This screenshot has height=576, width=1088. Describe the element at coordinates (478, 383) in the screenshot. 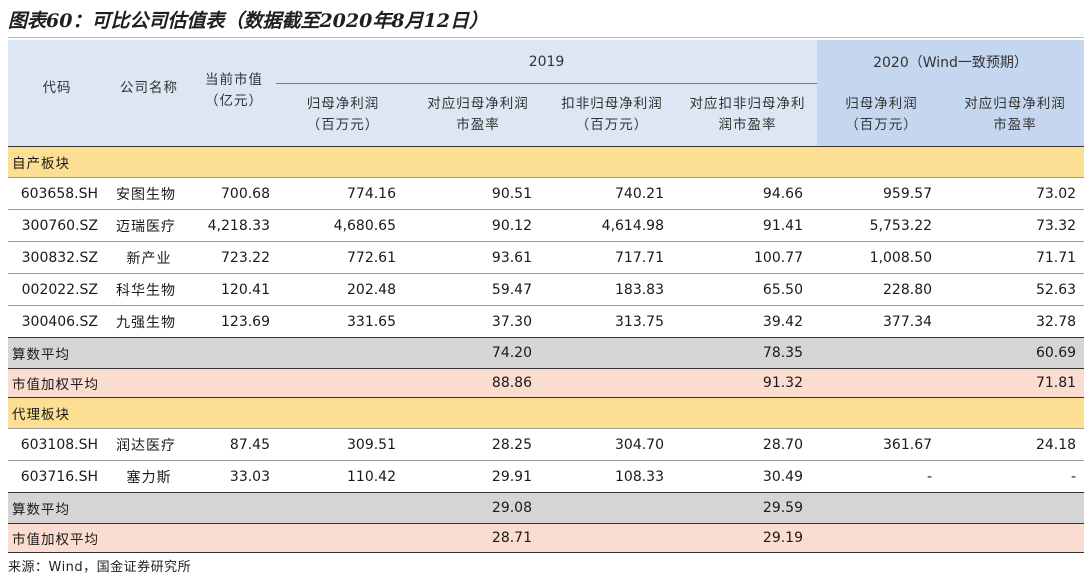

I see `wavg-pe-2019: 88.86` at that location.